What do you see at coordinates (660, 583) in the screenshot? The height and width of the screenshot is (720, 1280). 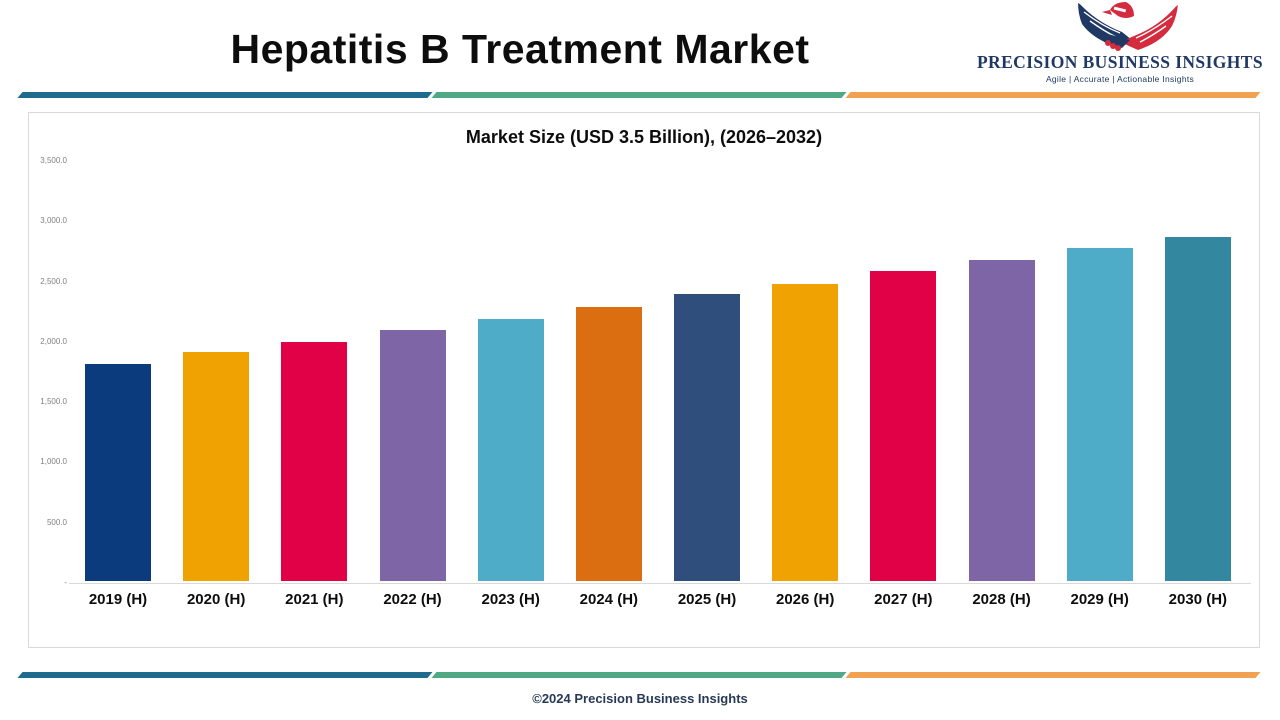 I see `x-axis-line` at bounding box center [660, 583].